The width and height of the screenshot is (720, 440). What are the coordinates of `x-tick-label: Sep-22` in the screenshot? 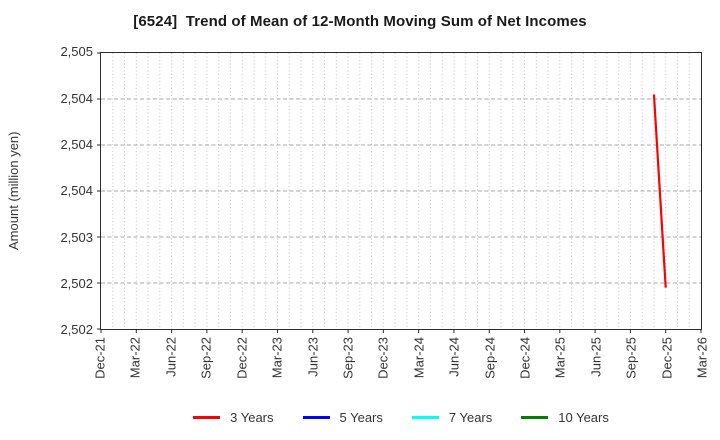 It's located at (206, 358).